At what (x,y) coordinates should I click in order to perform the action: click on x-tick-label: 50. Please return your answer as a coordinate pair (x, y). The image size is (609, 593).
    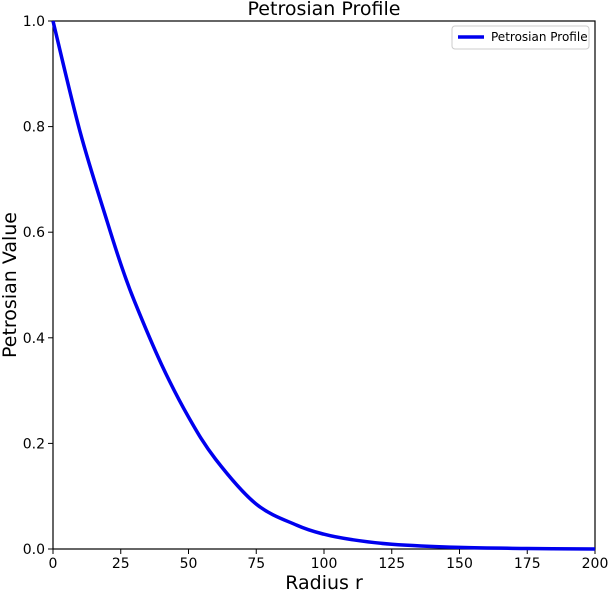
    Looking at the image, I should click on (189, 564).